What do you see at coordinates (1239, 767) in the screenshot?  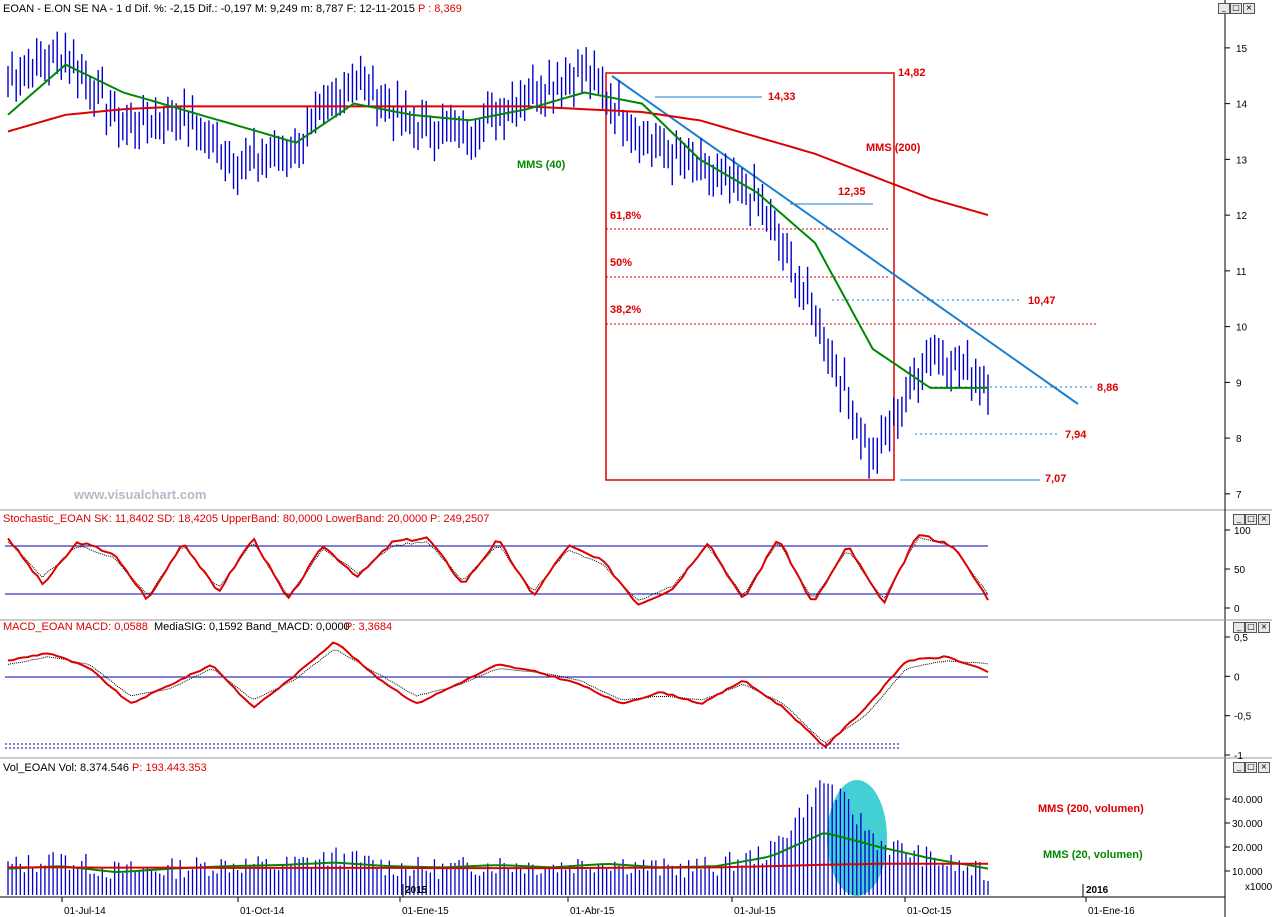 I see `vol-minimize-button: _` at bounding box center [1239, 767].